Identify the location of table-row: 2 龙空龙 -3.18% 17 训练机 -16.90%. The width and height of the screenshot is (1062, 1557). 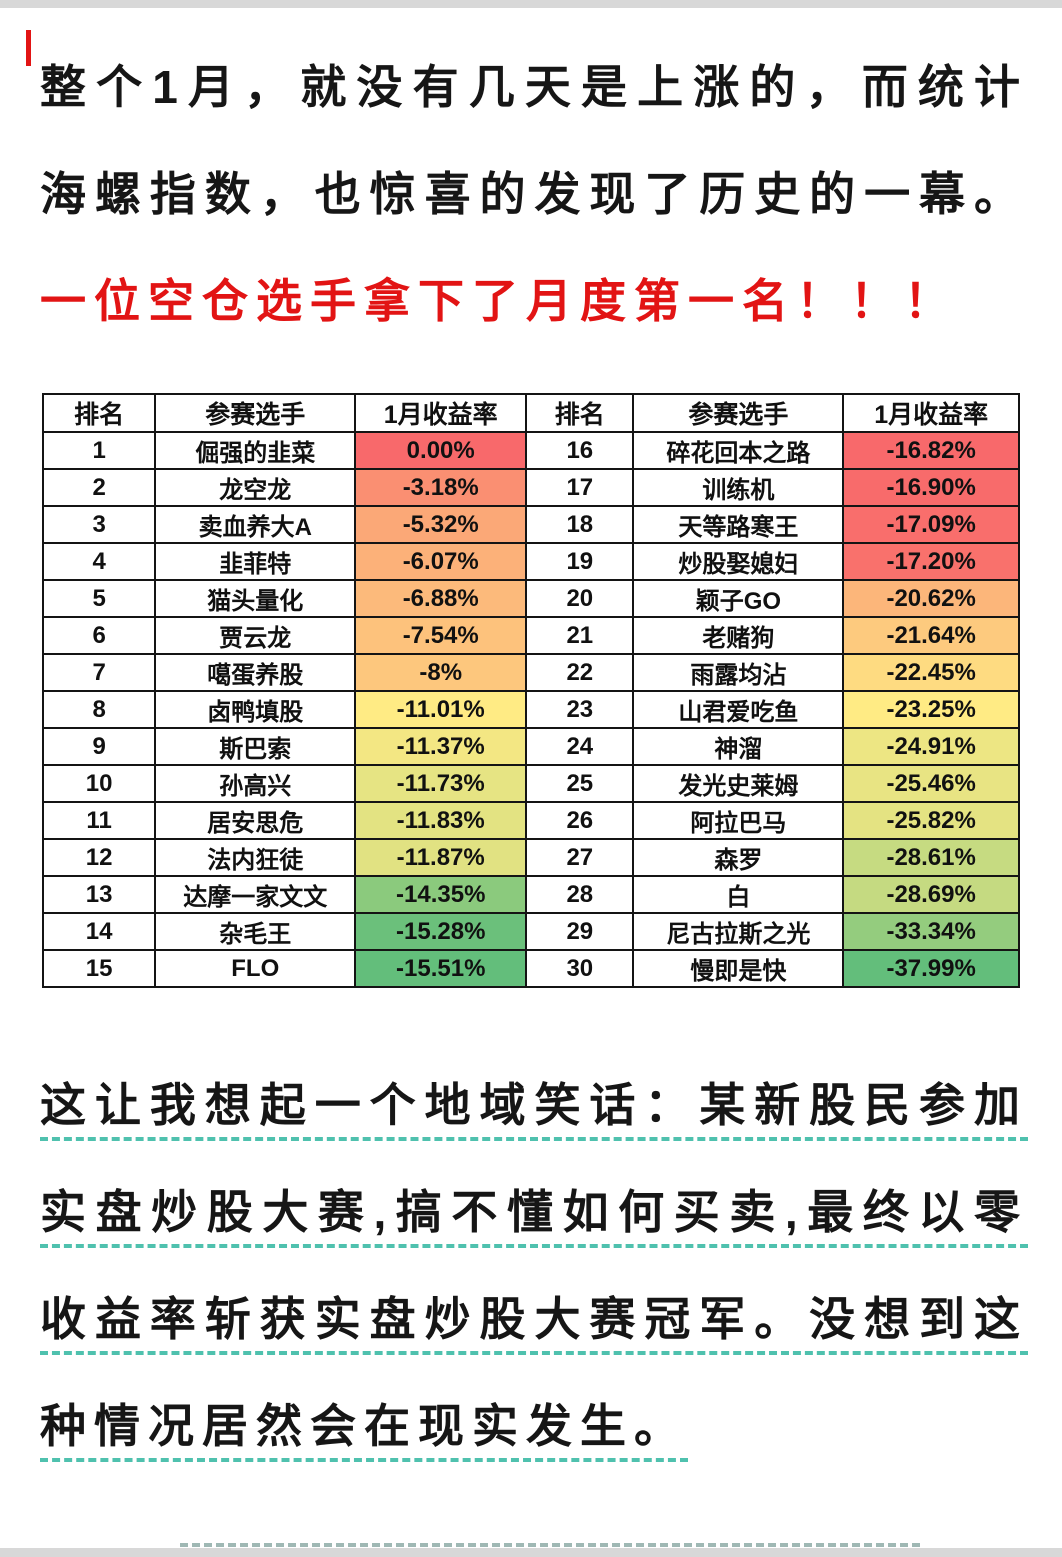
(530, 487).